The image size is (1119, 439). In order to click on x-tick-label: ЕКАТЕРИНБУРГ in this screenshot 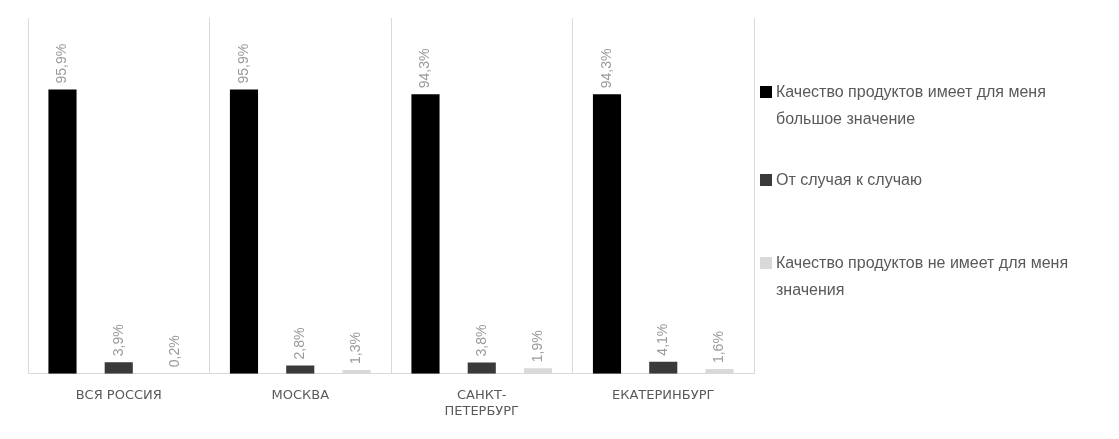, I will do `click(663, 394)`.